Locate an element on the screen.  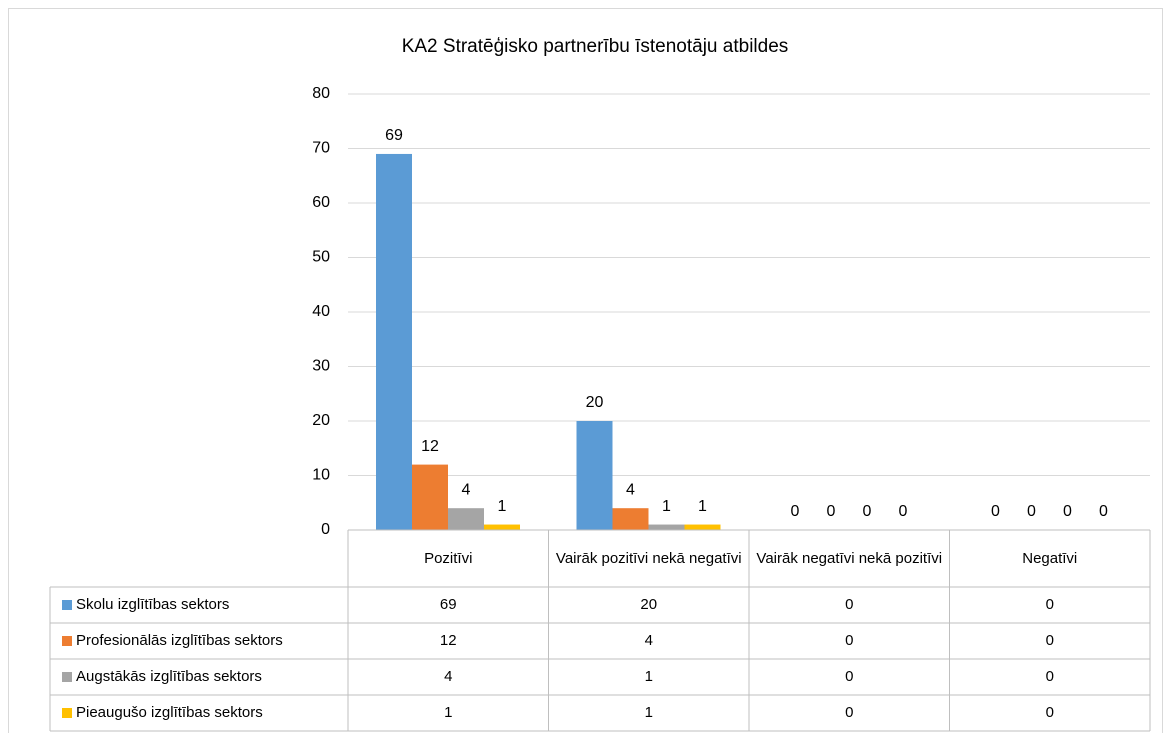
x-tick-label-box: Negatīvi is located at coordinates (1050, 558).